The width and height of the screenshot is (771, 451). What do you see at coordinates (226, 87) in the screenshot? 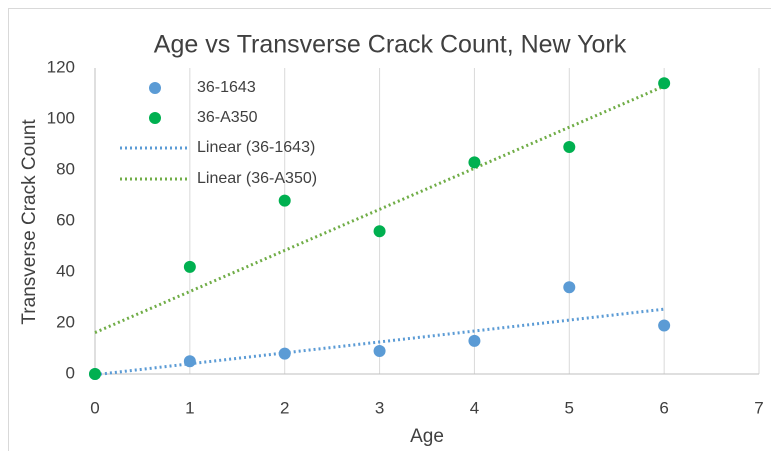
I see `legend-label: 36-1643` at bounding box center [226, 87].